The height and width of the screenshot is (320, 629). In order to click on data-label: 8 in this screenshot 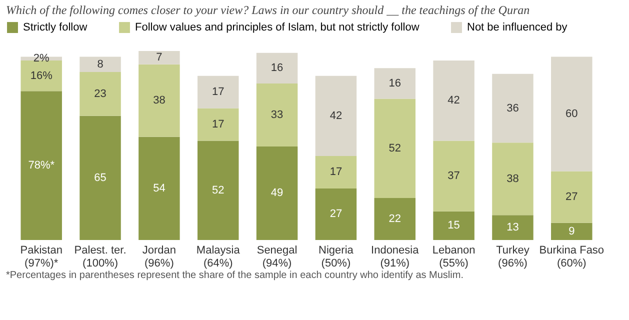, I will do `click(100, 64)`.